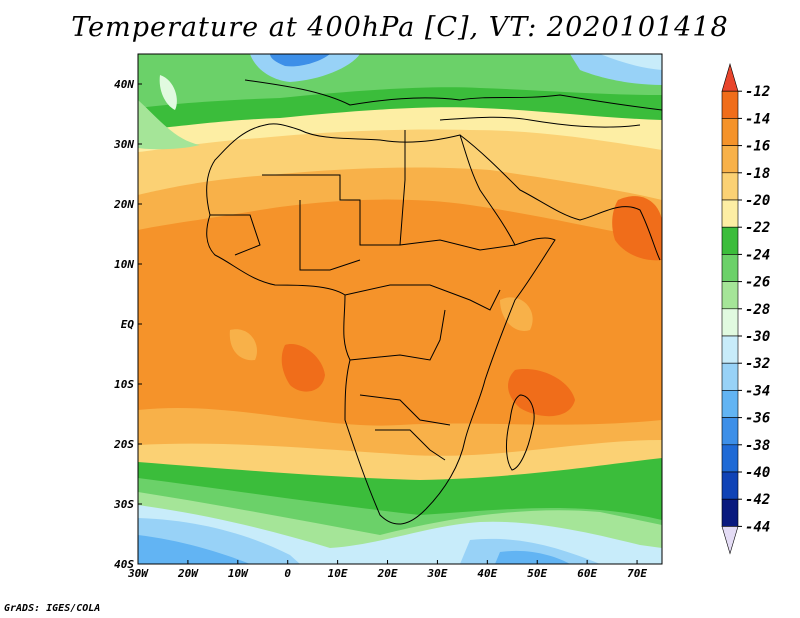  I want to click on lon-tick-label: 10W, so click(238, 573).